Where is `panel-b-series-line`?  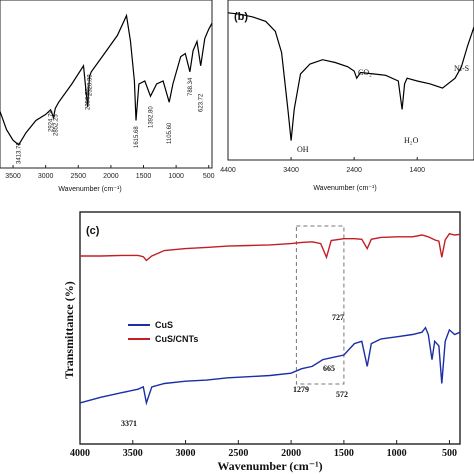
panel-b-series-line is located at coordinates (350, 76).